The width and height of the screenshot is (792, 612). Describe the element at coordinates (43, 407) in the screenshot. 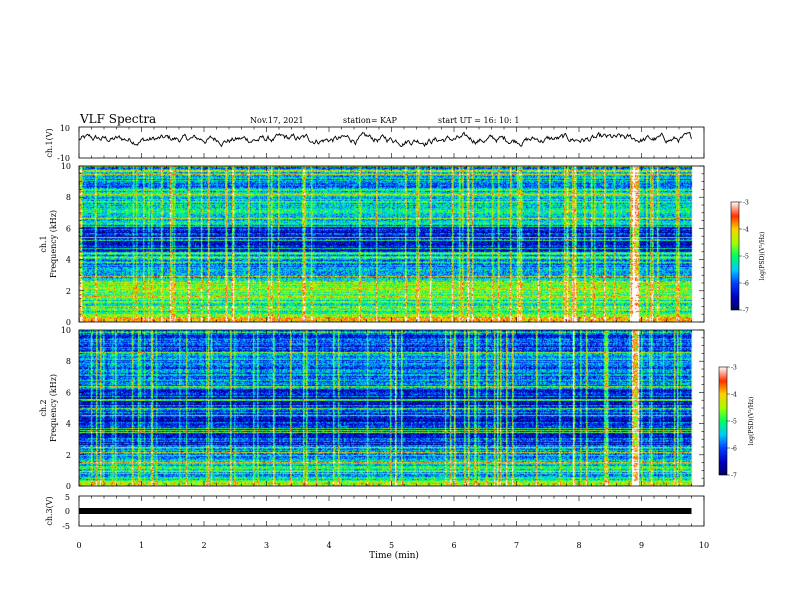

I see `ch2-spectrogram-channel-label: ch.2` at that location.